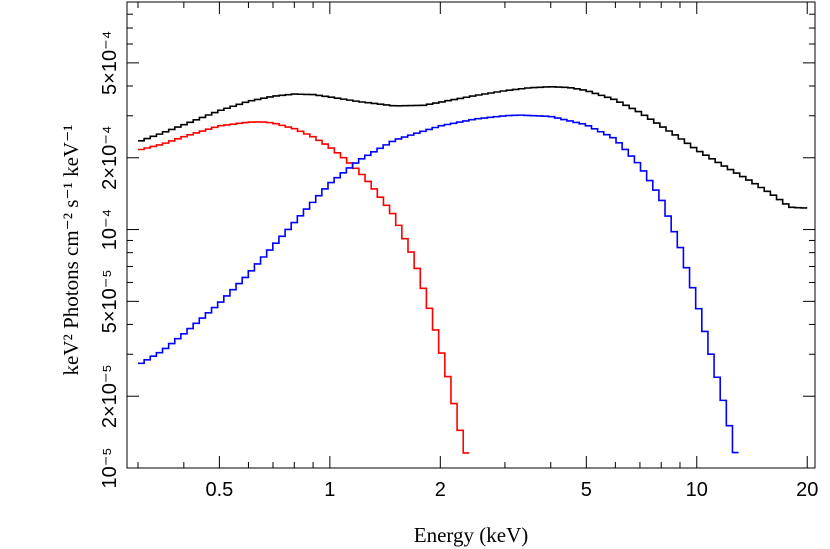 The image size is (830, 549). Describe the element at coordinates (110, 396) in the screenshot. I see `y-tick-label: 2×10⁻⁵` at that location.